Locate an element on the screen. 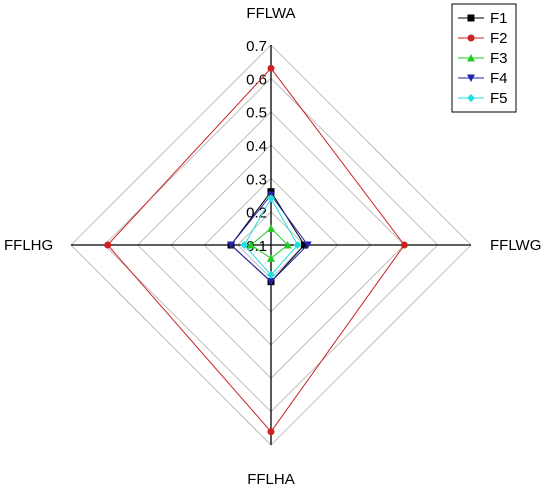 This screenshot has height=492, width=550. legend: F1 F2 F3 F4 F5 is located at coordinates (484, 58).